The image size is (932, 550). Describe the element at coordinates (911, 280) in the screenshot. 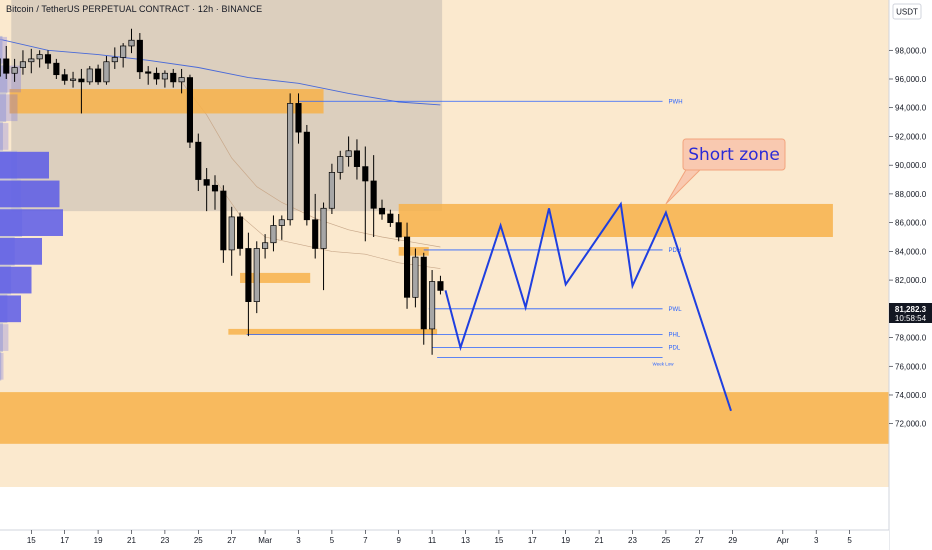

I see `y-tick-label: 82,000.0` at that location.